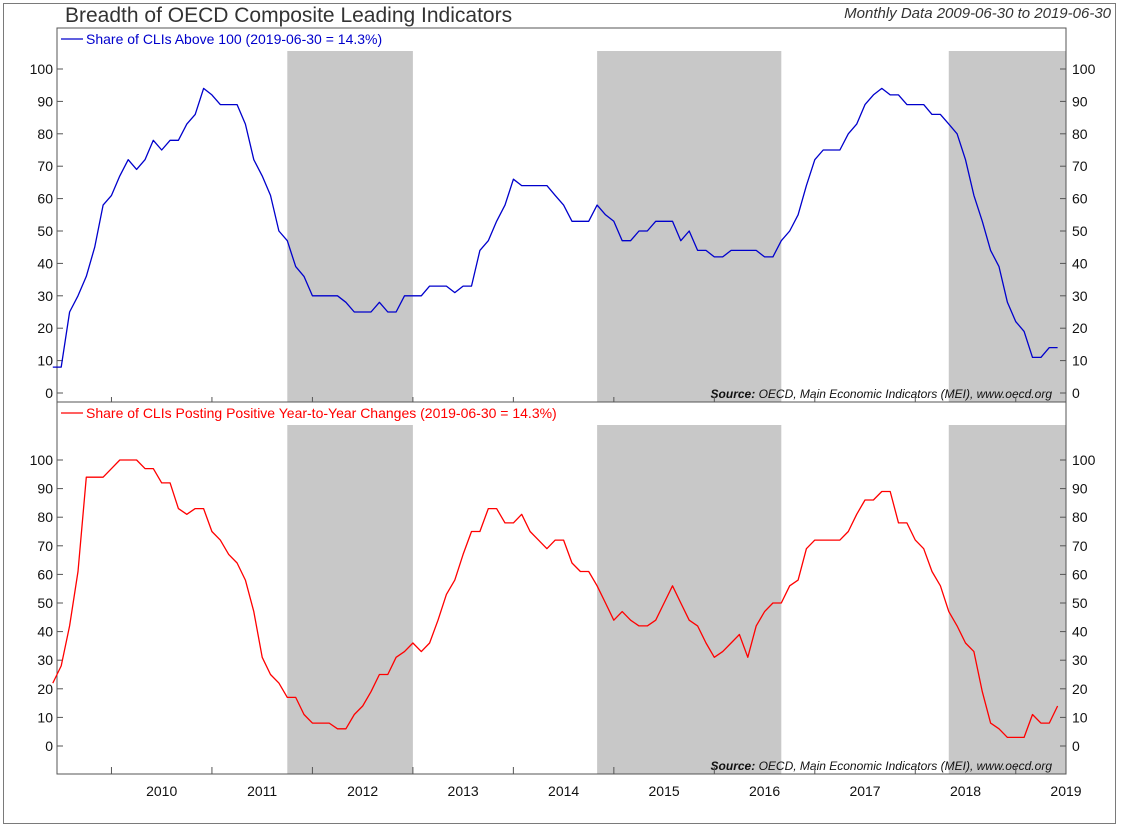  Describe the element at coordinates (362, 791) in the screenshot. I see `x-tick-label: 2012` at that location.